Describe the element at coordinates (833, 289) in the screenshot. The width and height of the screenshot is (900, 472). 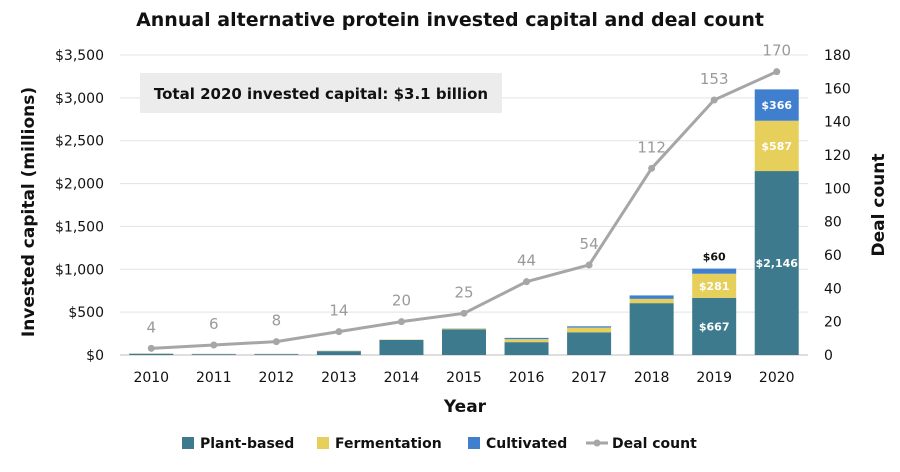
I see `y2-tick-label: 40` at that location.